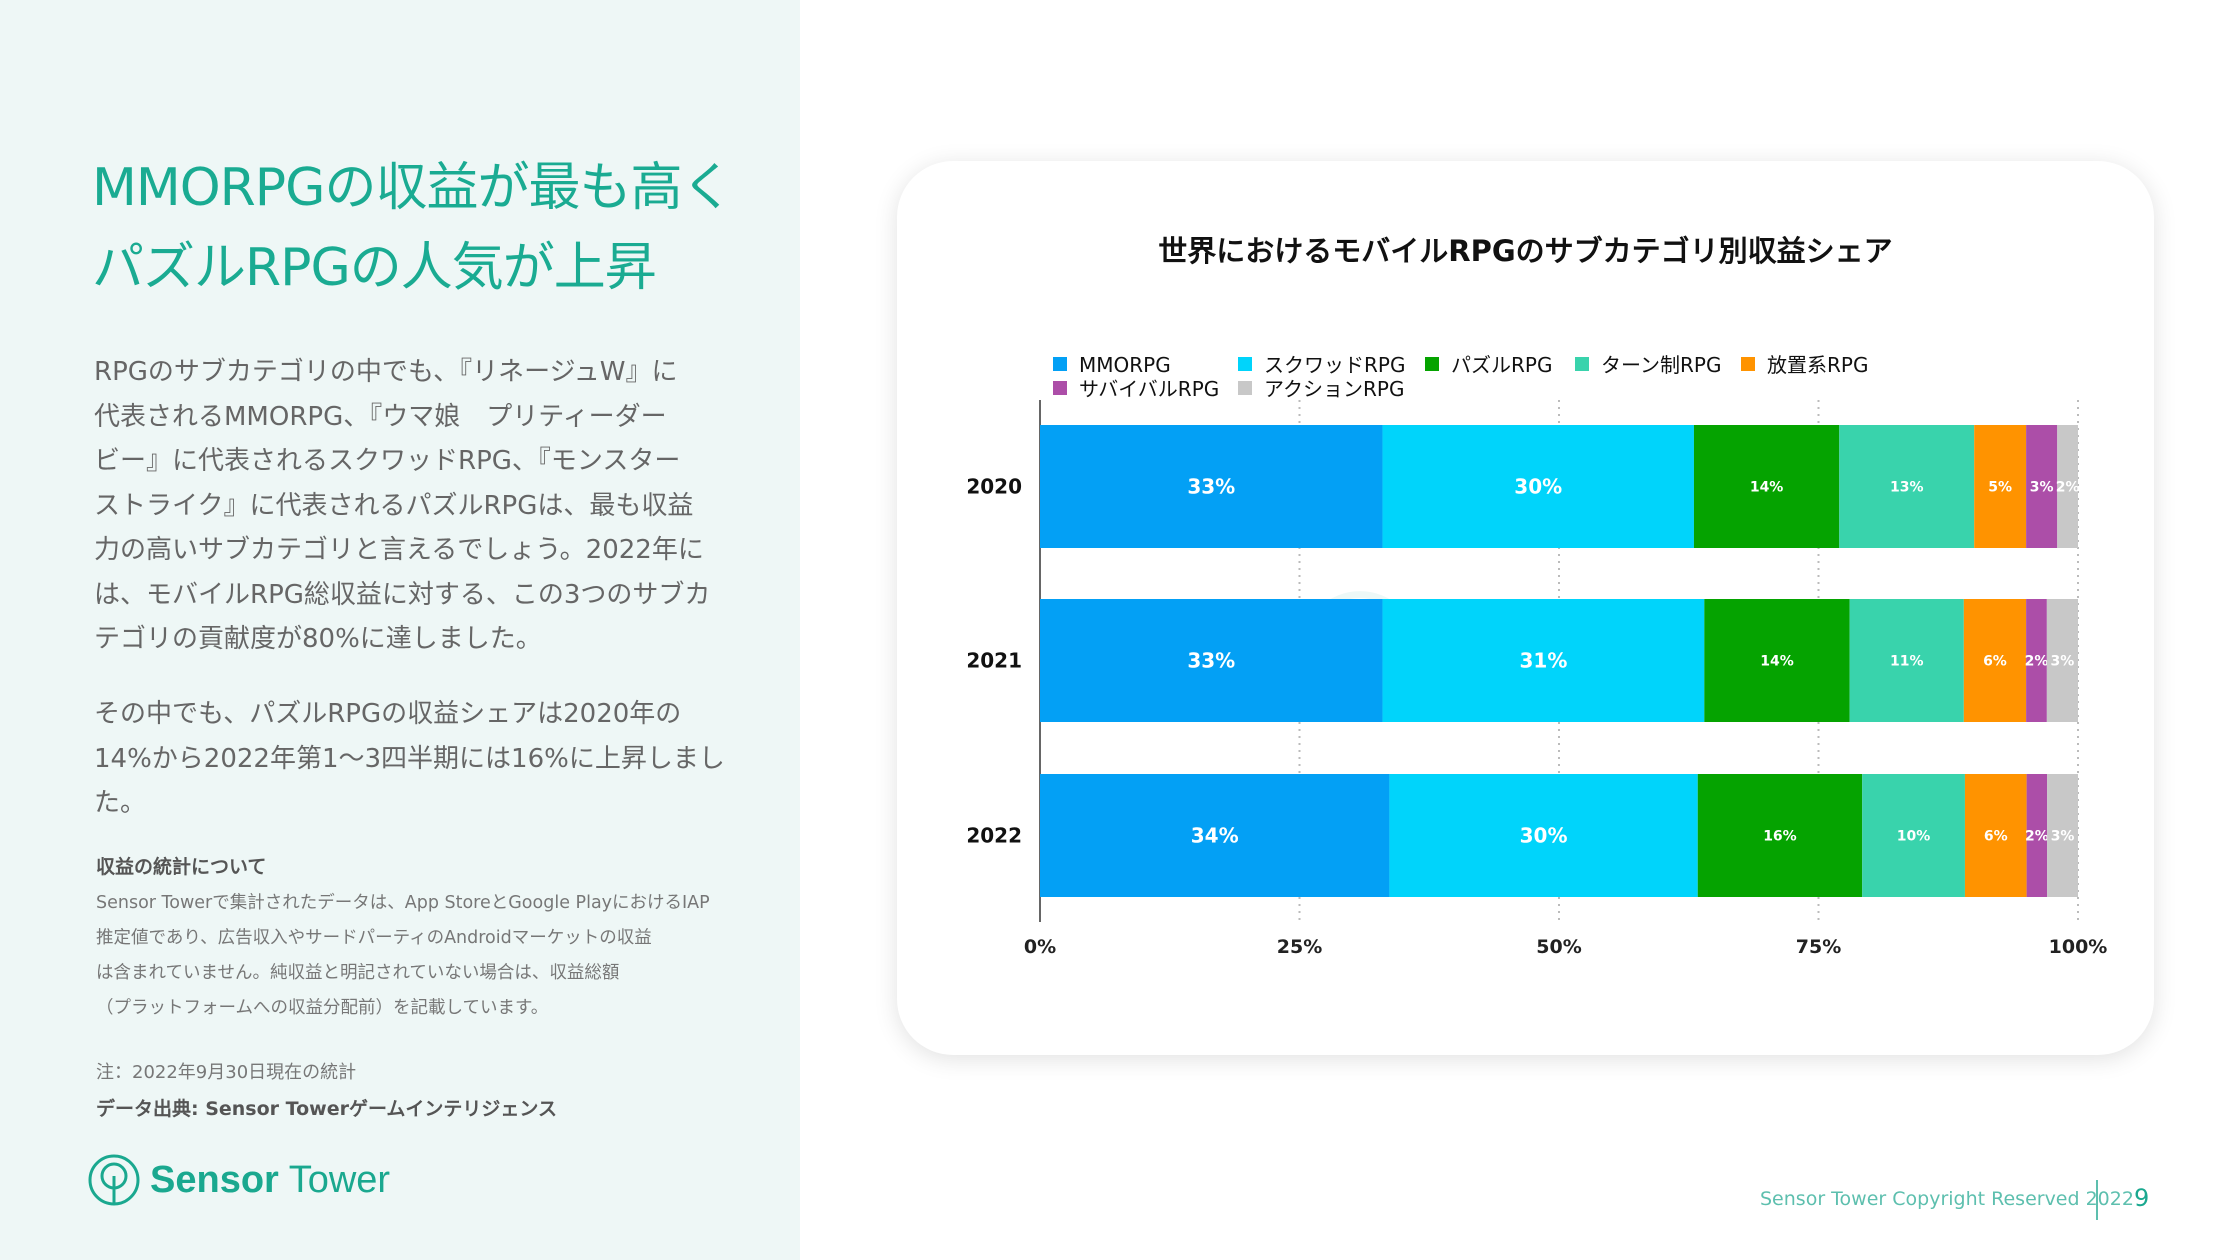  I want to click on data-label: 10%, so click(1914, 836).